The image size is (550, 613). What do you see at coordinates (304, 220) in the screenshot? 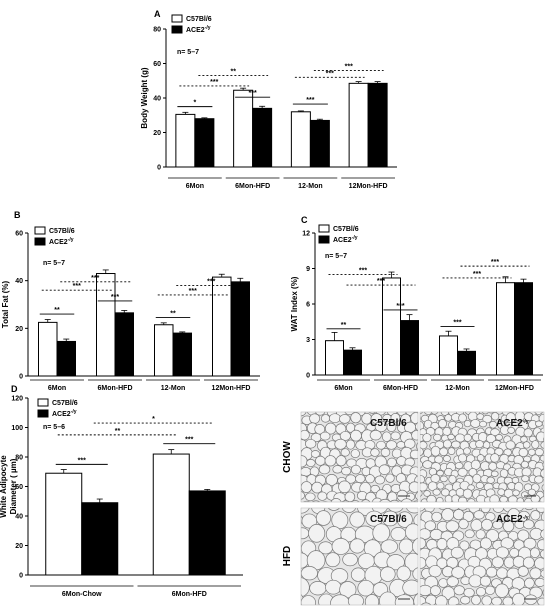
I see `panel-letter: C` at bounding box center [304, 220].